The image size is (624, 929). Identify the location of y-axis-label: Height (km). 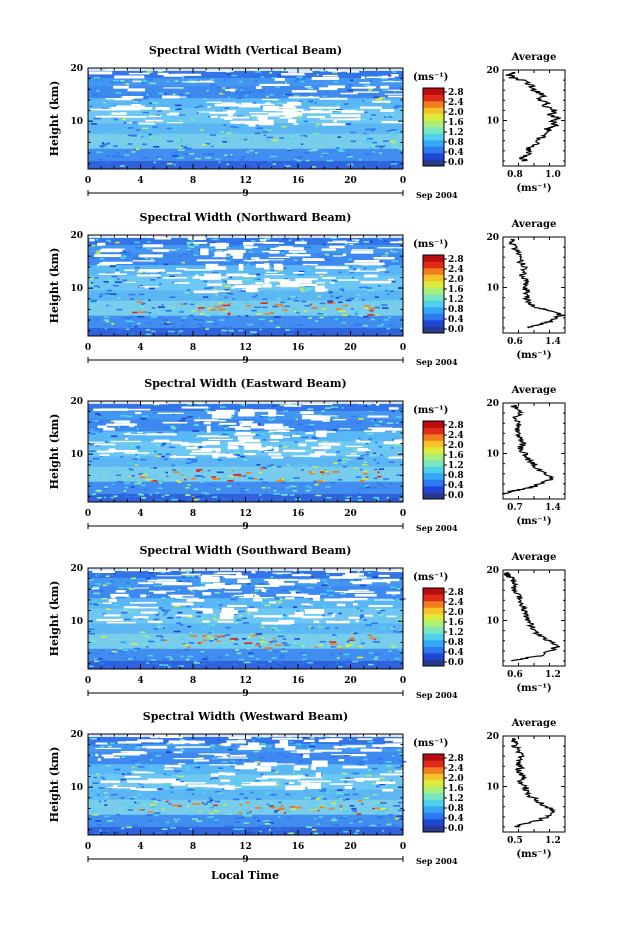
(54, 619).